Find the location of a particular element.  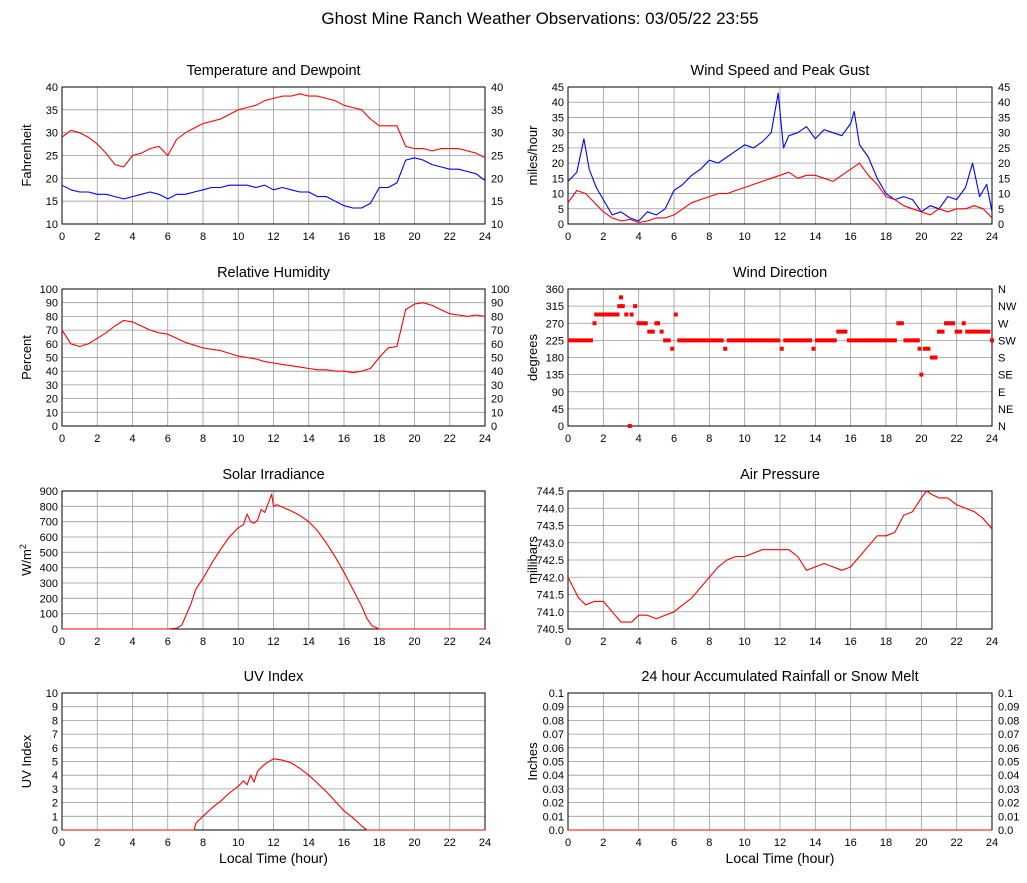

y-right-tick-label: N is located at coordinates (1002, 290).